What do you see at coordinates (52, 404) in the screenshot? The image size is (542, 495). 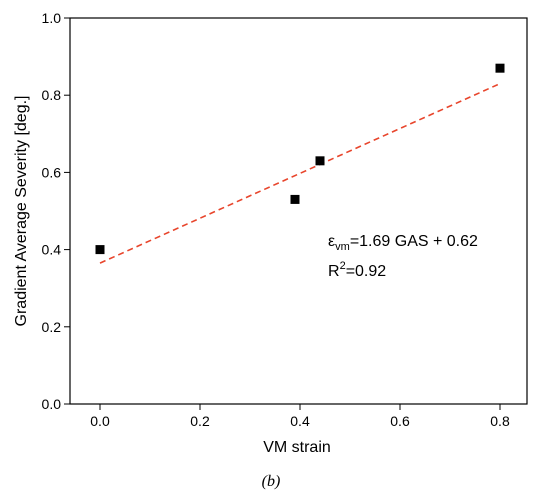 I see `y-tick-label: 0.0` at bounding box center [52, 404].